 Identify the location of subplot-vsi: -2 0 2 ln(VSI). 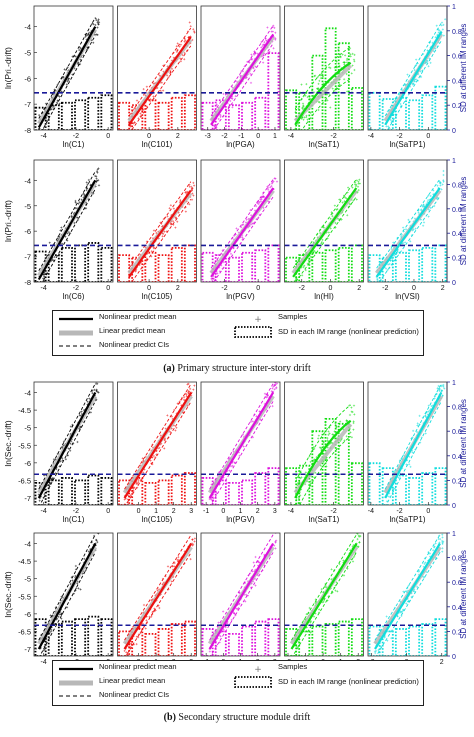
(407, 230).